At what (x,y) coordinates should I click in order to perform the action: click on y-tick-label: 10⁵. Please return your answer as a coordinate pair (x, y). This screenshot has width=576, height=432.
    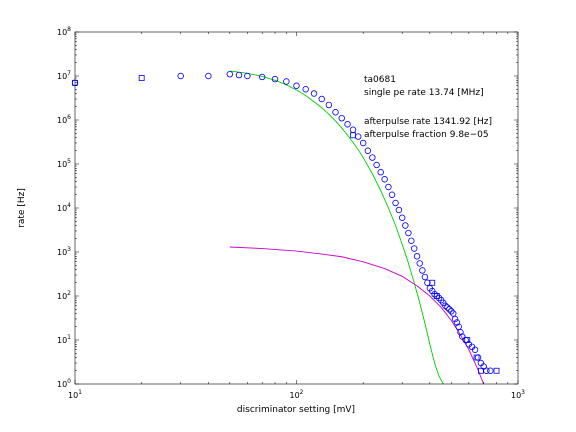
    Looking at the image, I should click on (64, 163).